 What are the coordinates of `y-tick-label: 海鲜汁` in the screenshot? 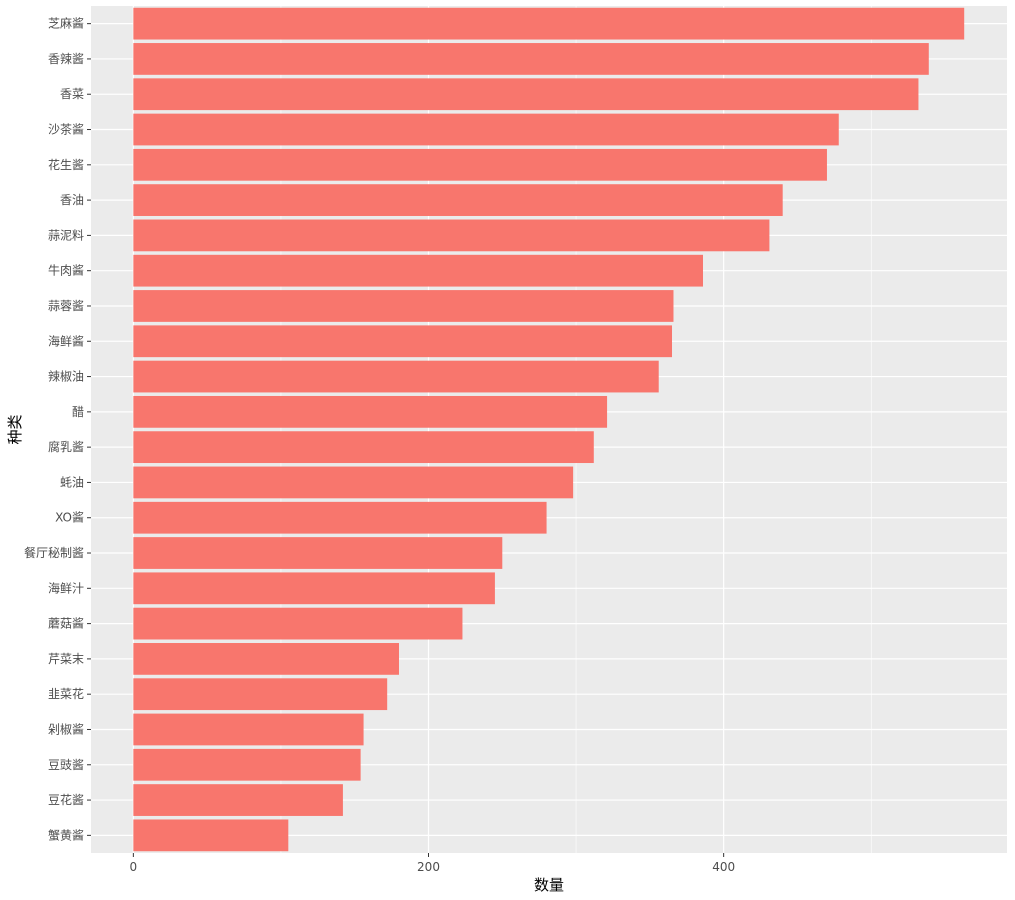 It's located at (66, 587).